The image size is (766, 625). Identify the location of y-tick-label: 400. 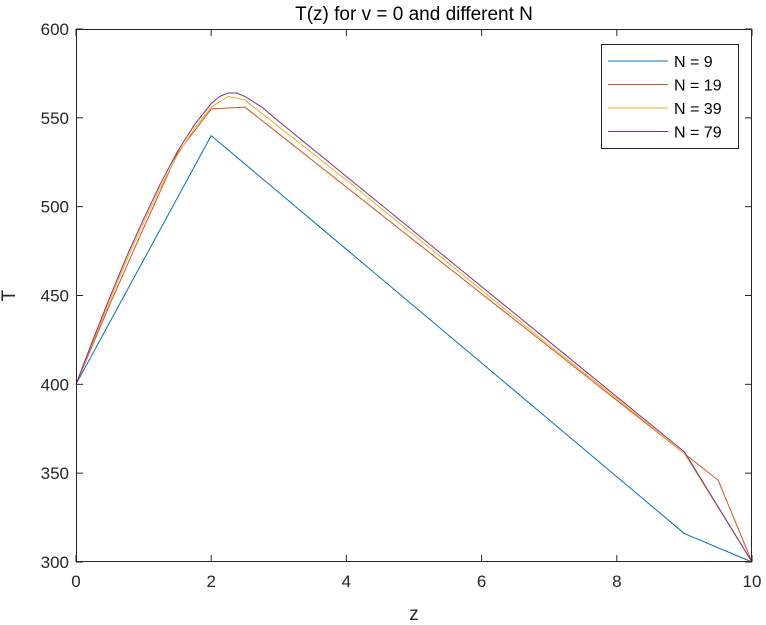
(55, 384).